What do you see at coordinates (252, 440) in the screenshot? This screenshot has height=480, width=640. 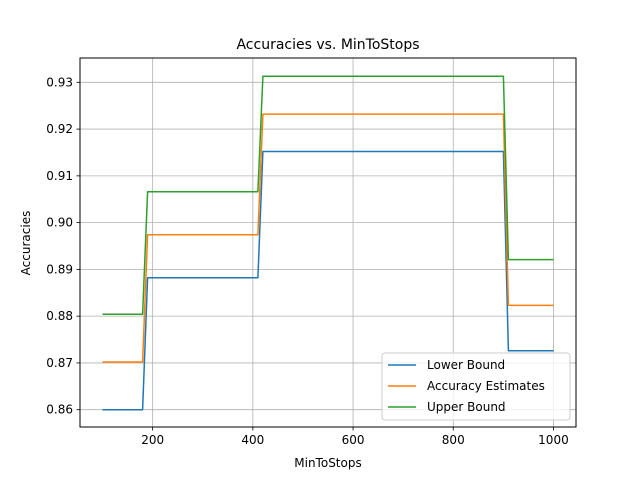 I see `x-tick-label: 400` at bounding box center [252, 440].